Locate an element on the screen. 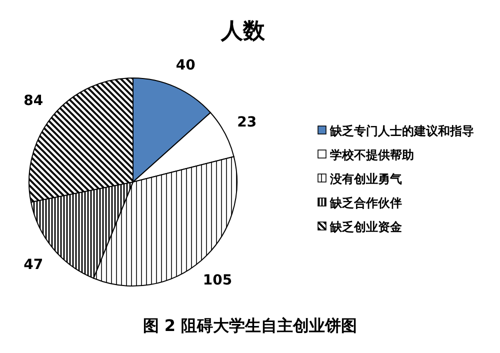 The image size is (500, 353). data-label: 105 is located at coordinates (217, 280).